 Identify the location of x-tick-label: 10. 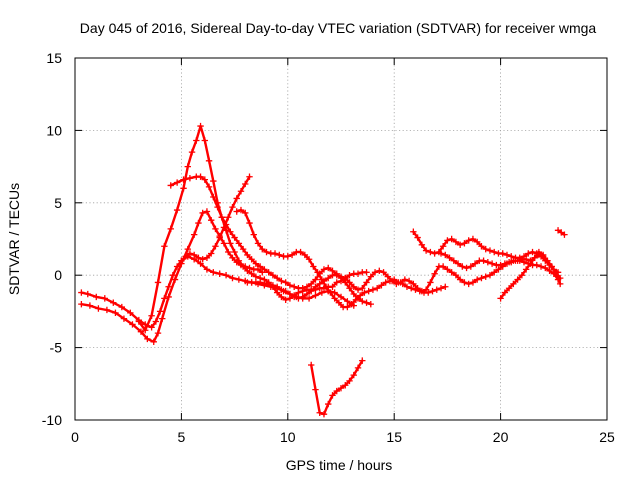
(288, 437).